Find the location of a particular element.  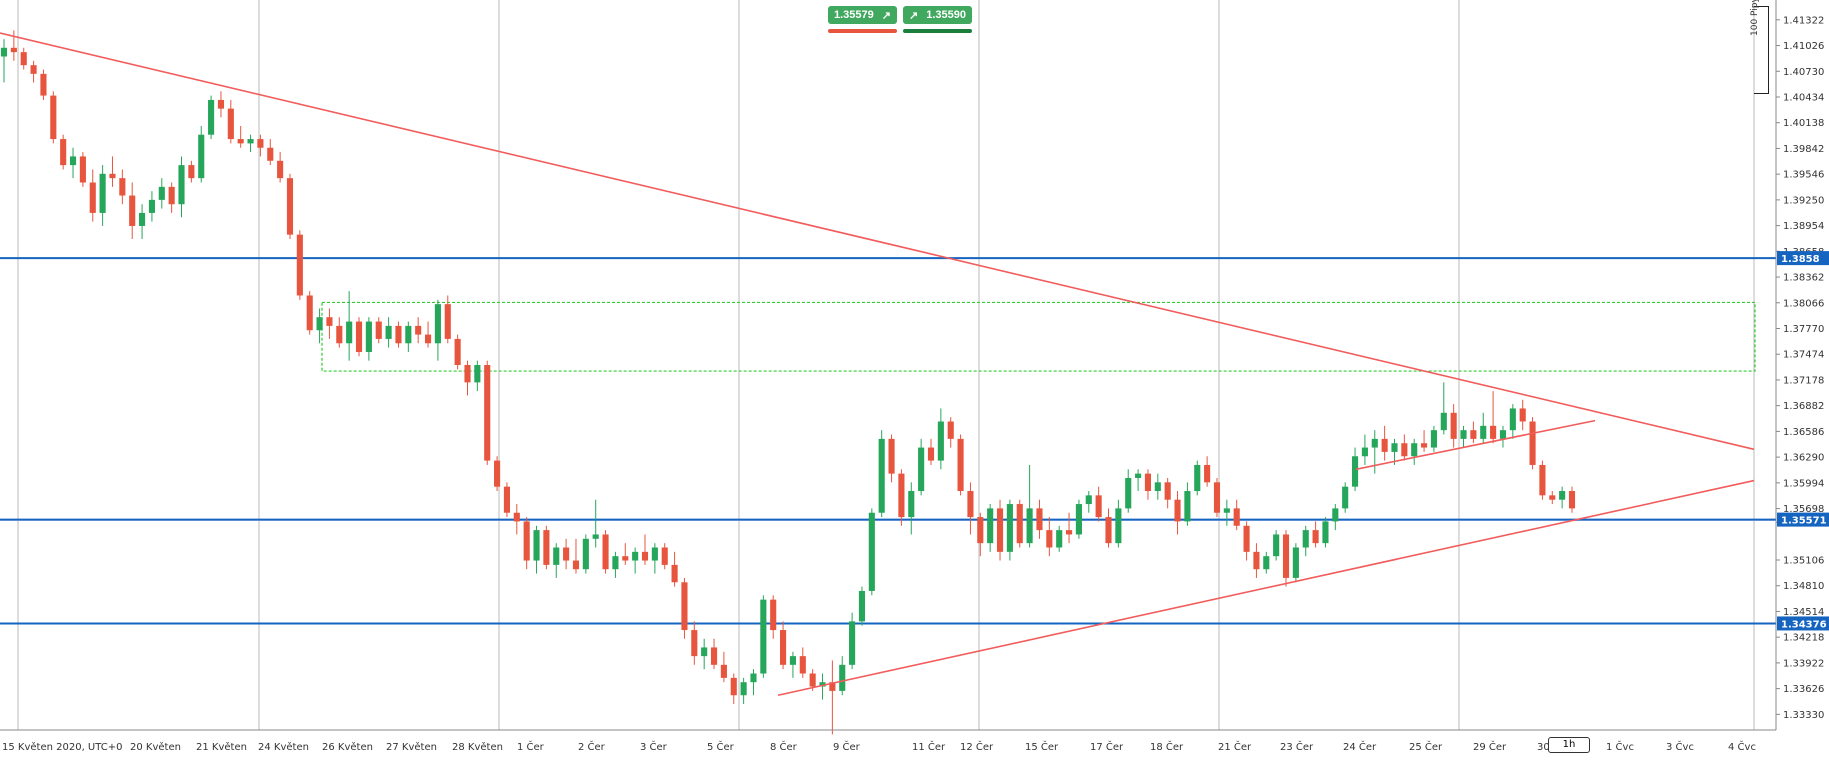

time-tick-label: 9 Čer is located at coordinates (847, 746).